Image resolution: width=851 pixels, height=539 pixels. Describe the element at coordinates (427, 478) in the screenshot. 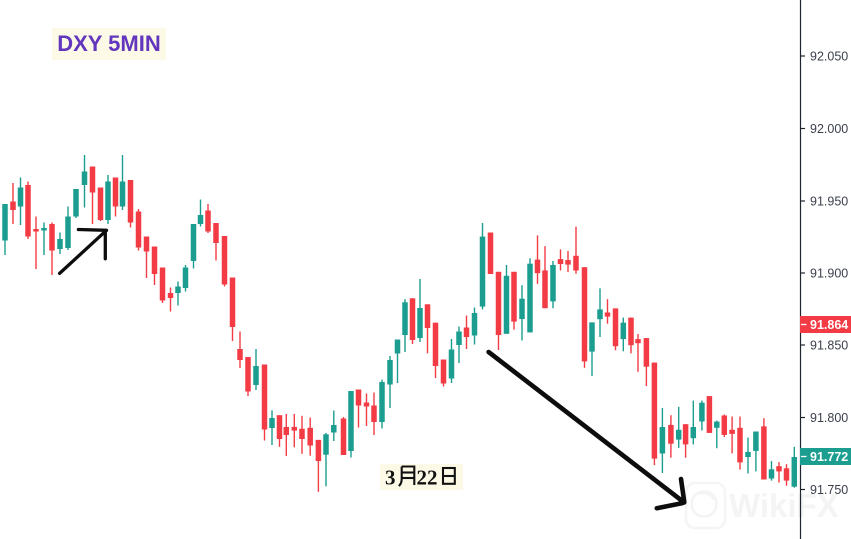

I see `svg-text: 22` at that location.